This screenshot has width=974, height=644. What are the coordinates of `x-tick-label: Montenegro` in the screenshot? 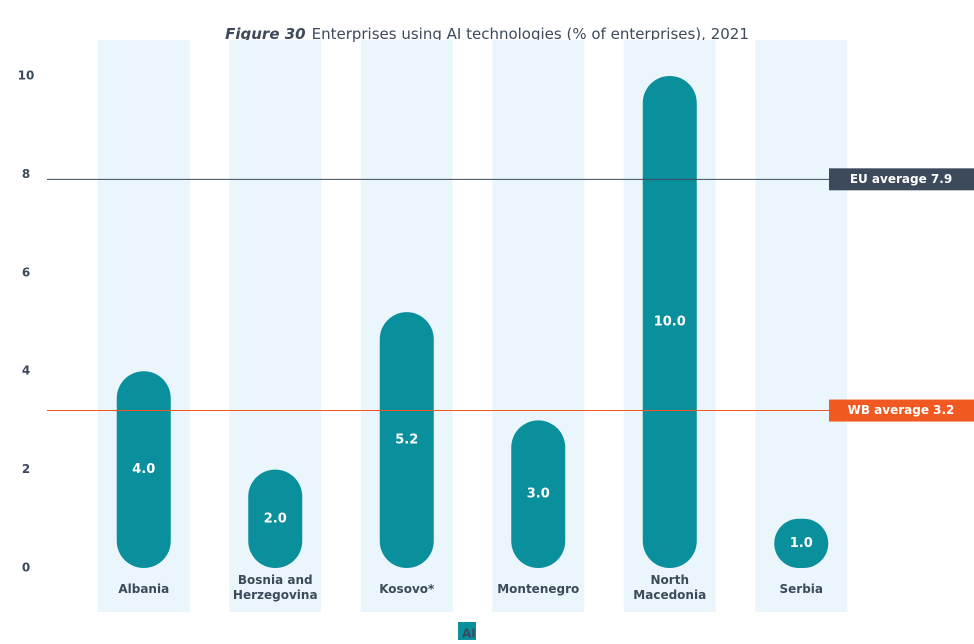 It's located at (538, 589).